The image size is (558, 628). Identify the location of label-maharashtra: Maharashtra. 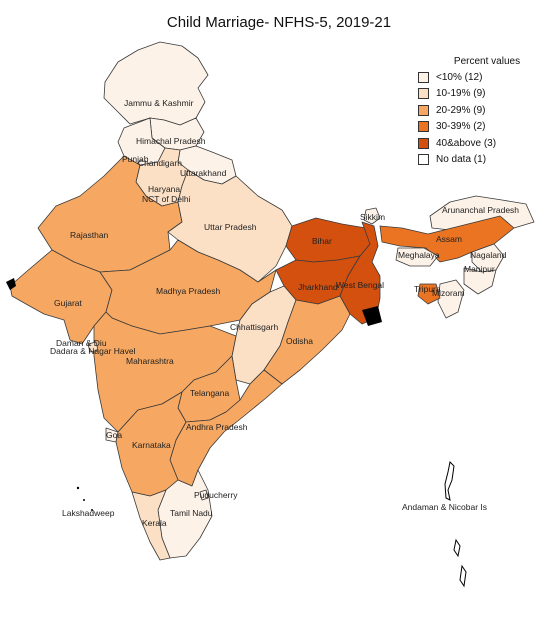
(150, 361).